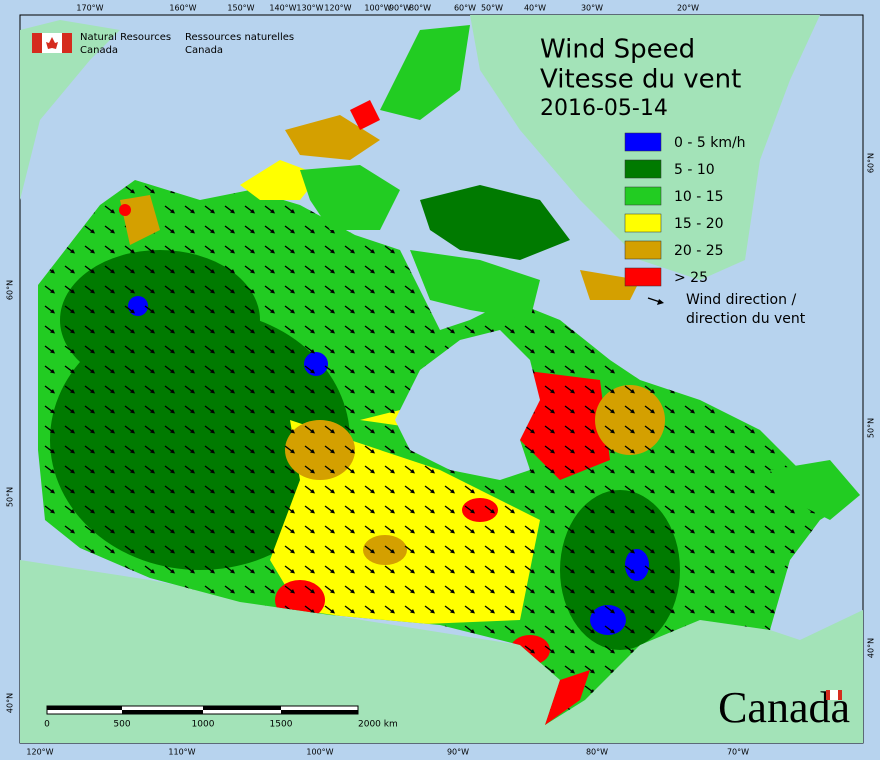  I want to click on graticule-label: 50°W, so click(492, 8).